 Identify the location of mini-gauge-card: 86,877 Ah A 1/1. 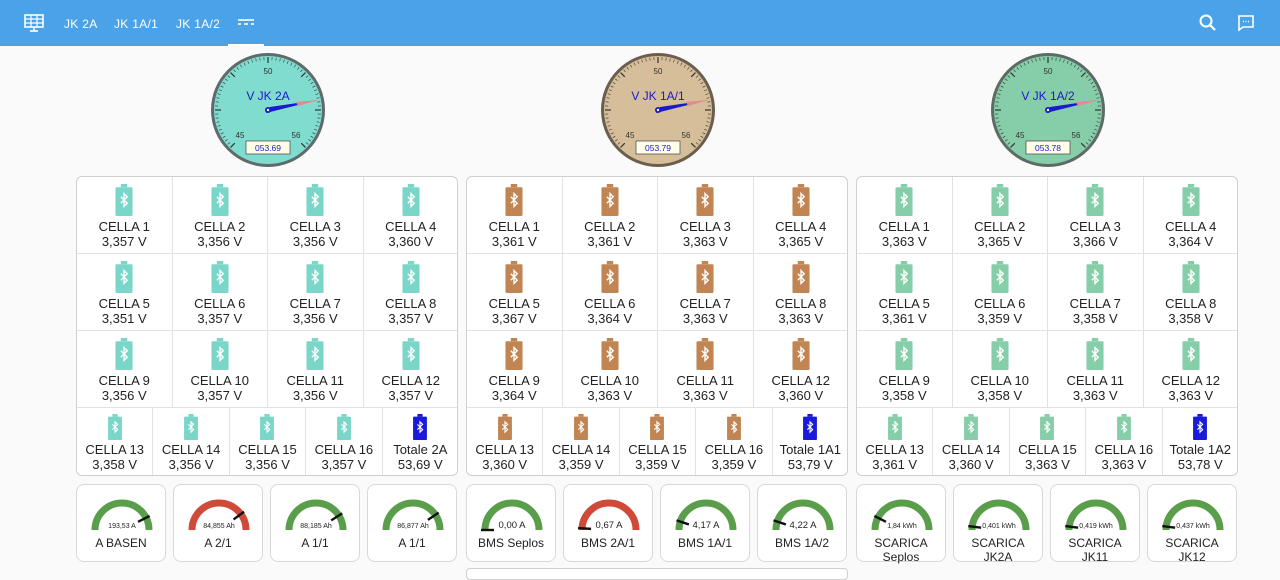
(412, 523).